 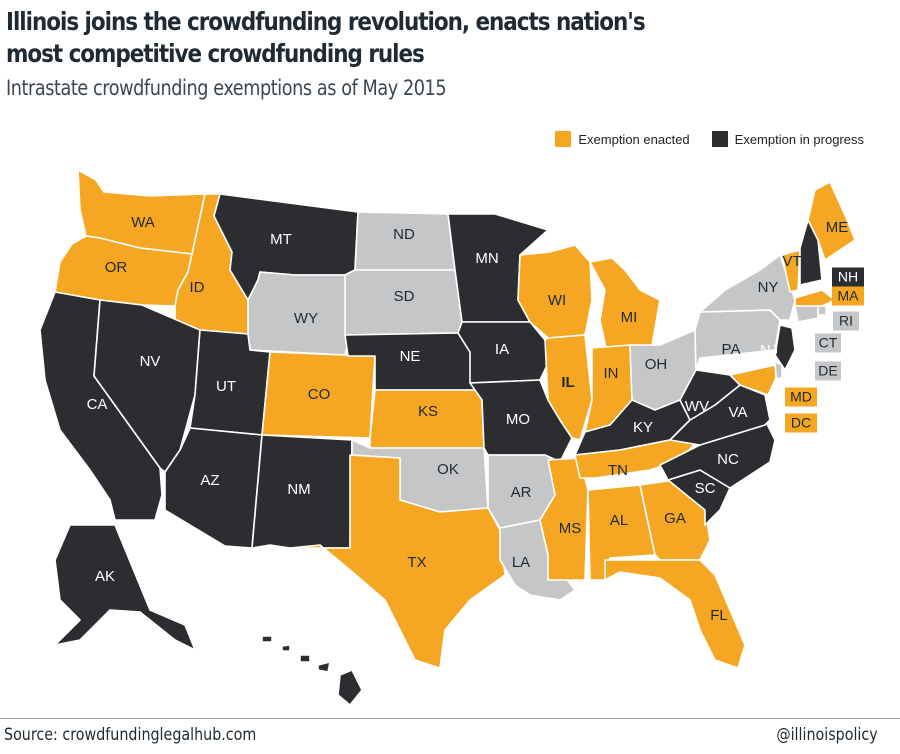 What do you see at coordinates (619, 520) in the screenshot?
I see `state-label-al: AL` at bounding box center [619, 520].